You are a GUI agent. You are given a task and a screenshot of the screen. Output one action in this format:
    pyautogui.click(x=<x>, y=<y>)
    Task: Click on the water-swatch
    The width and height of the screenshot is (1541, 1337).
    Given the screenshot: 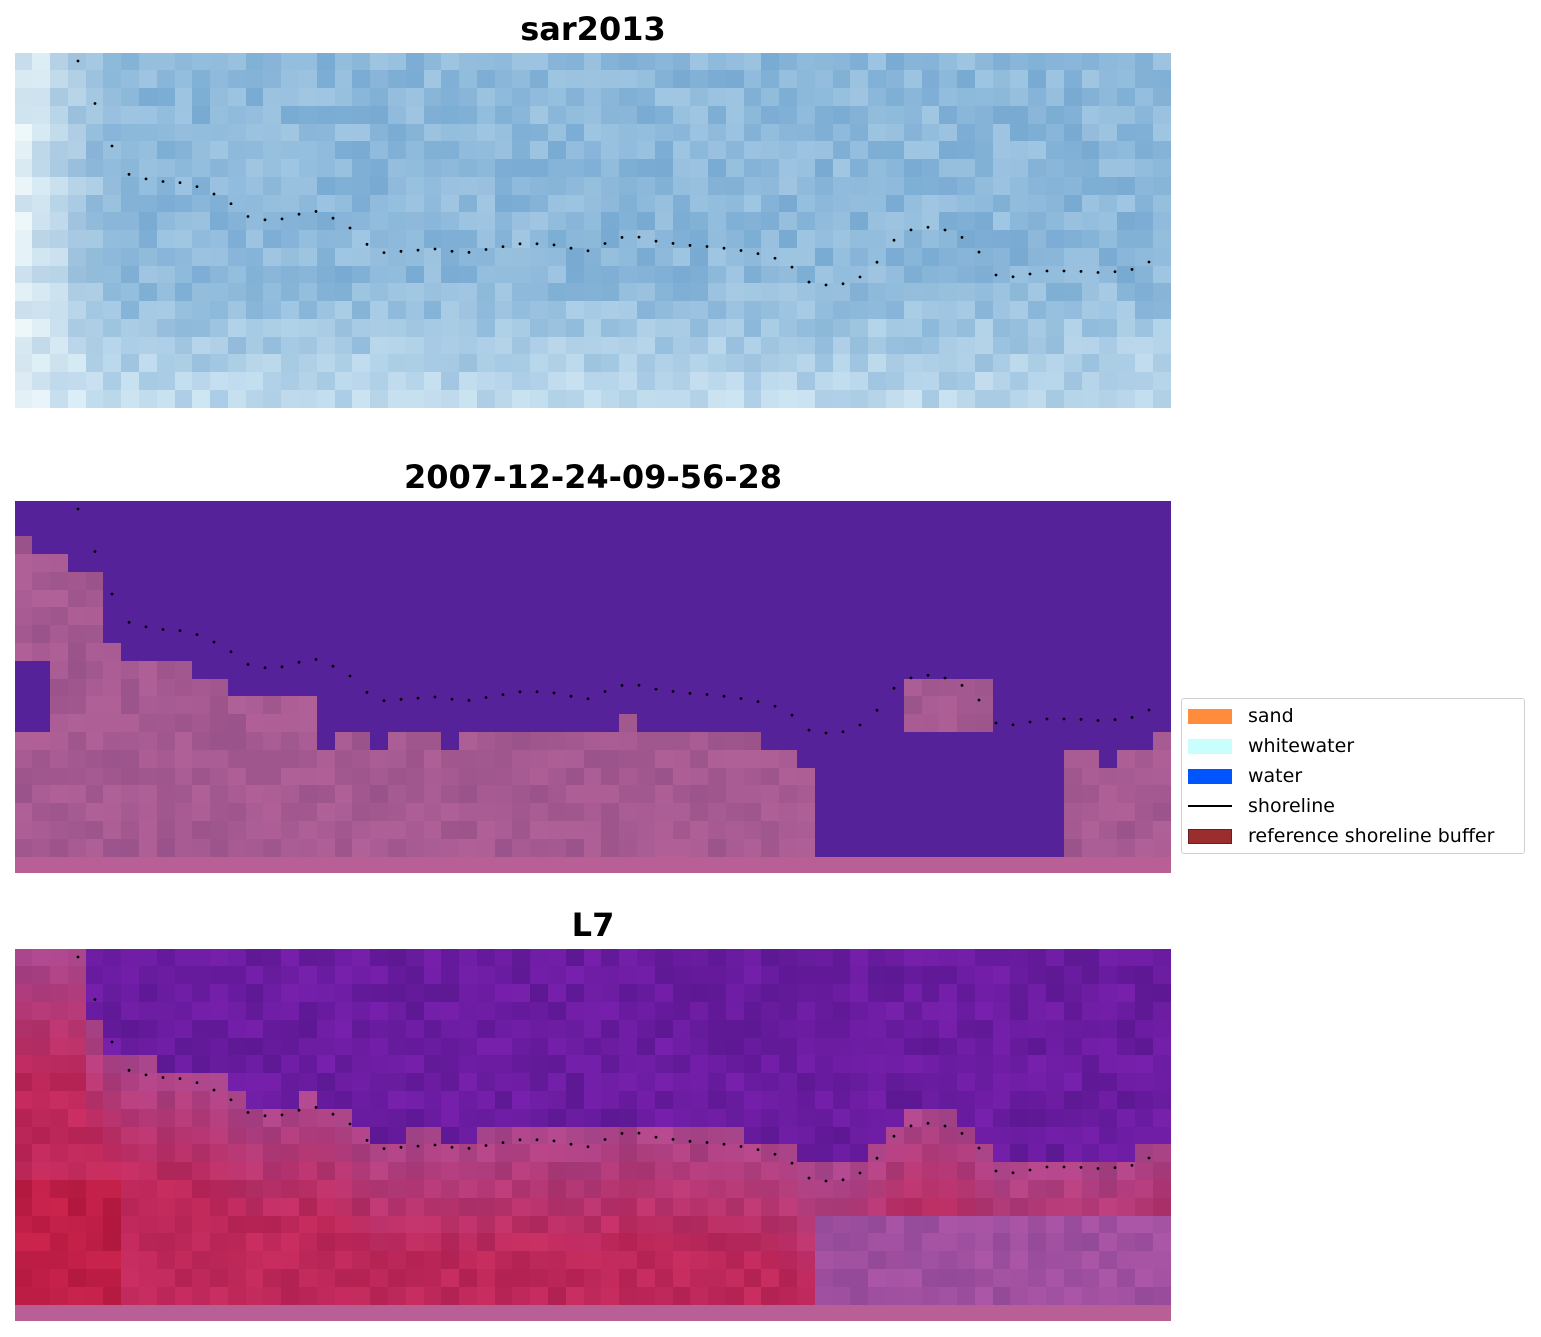 What is the action you would take?
    pyautogui.click(x=1210, y=776)
    